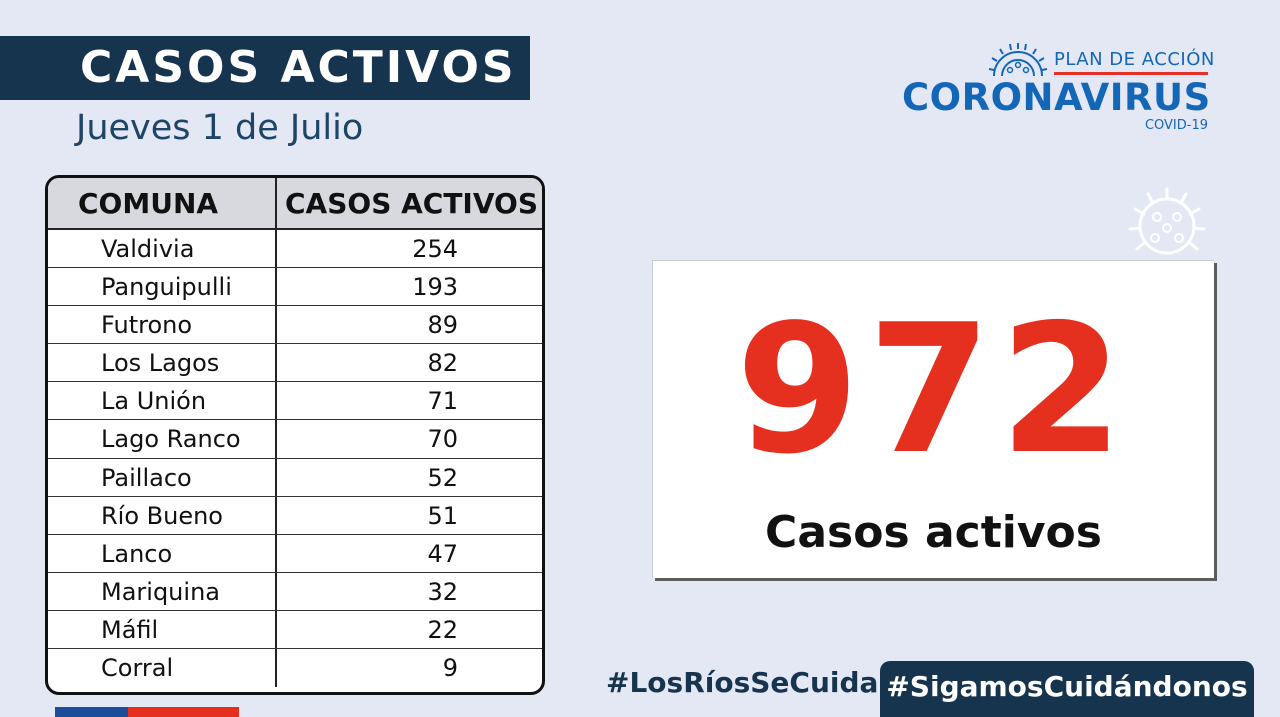 This screenshot has height=717, width=1280. I want to click on casos-cell: 70, so click(442, 439).